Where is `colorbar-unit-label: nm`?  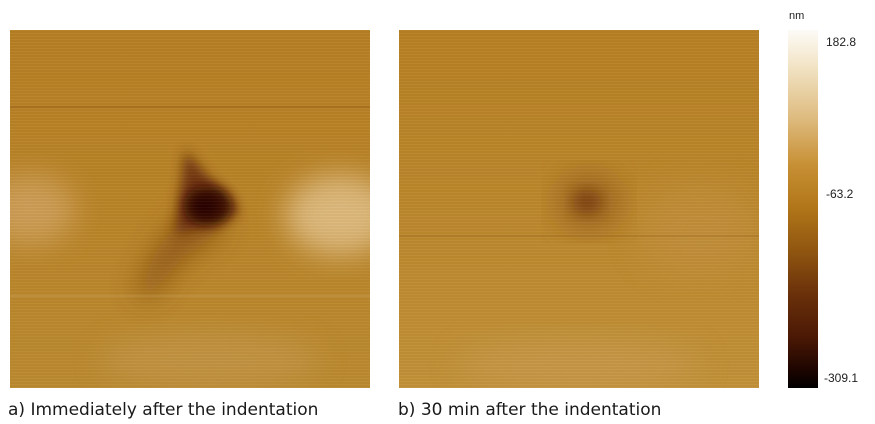
colorbar-unit-label: nm is located at coordinates (797, 16).